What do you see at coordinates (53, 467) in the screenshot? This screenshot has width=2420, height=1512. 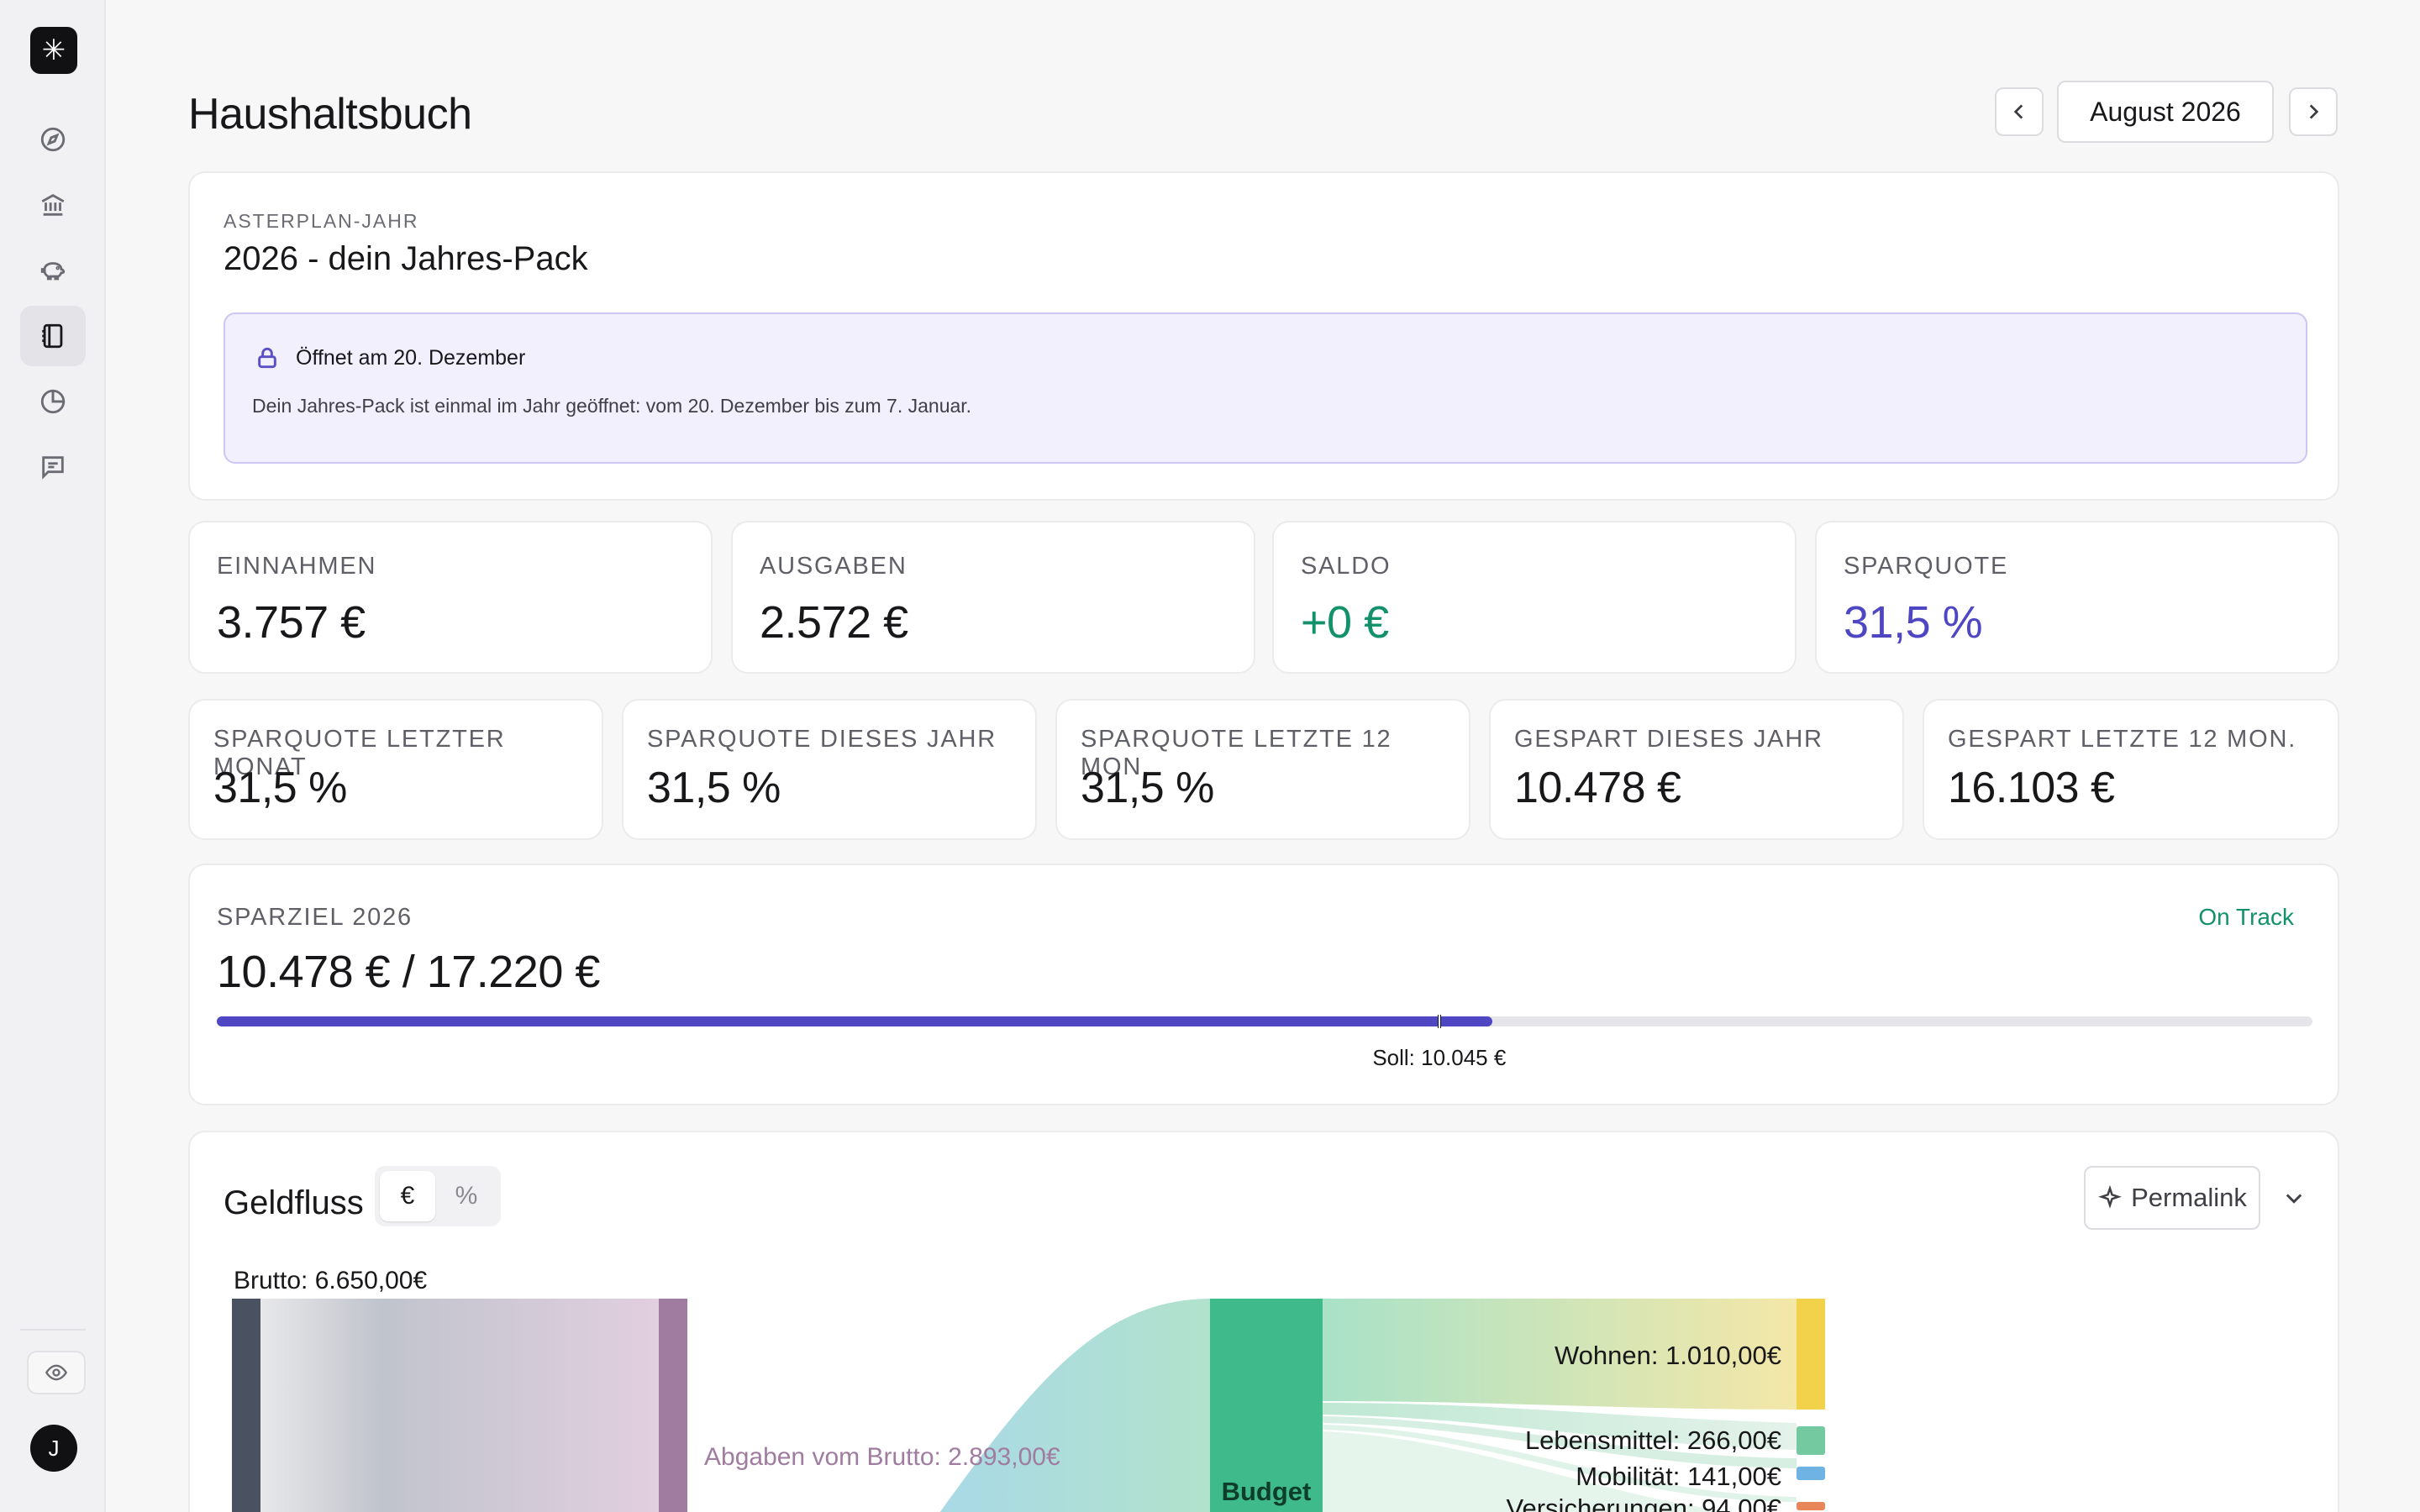 I see `message-icon` at bounding box center [53, 467].